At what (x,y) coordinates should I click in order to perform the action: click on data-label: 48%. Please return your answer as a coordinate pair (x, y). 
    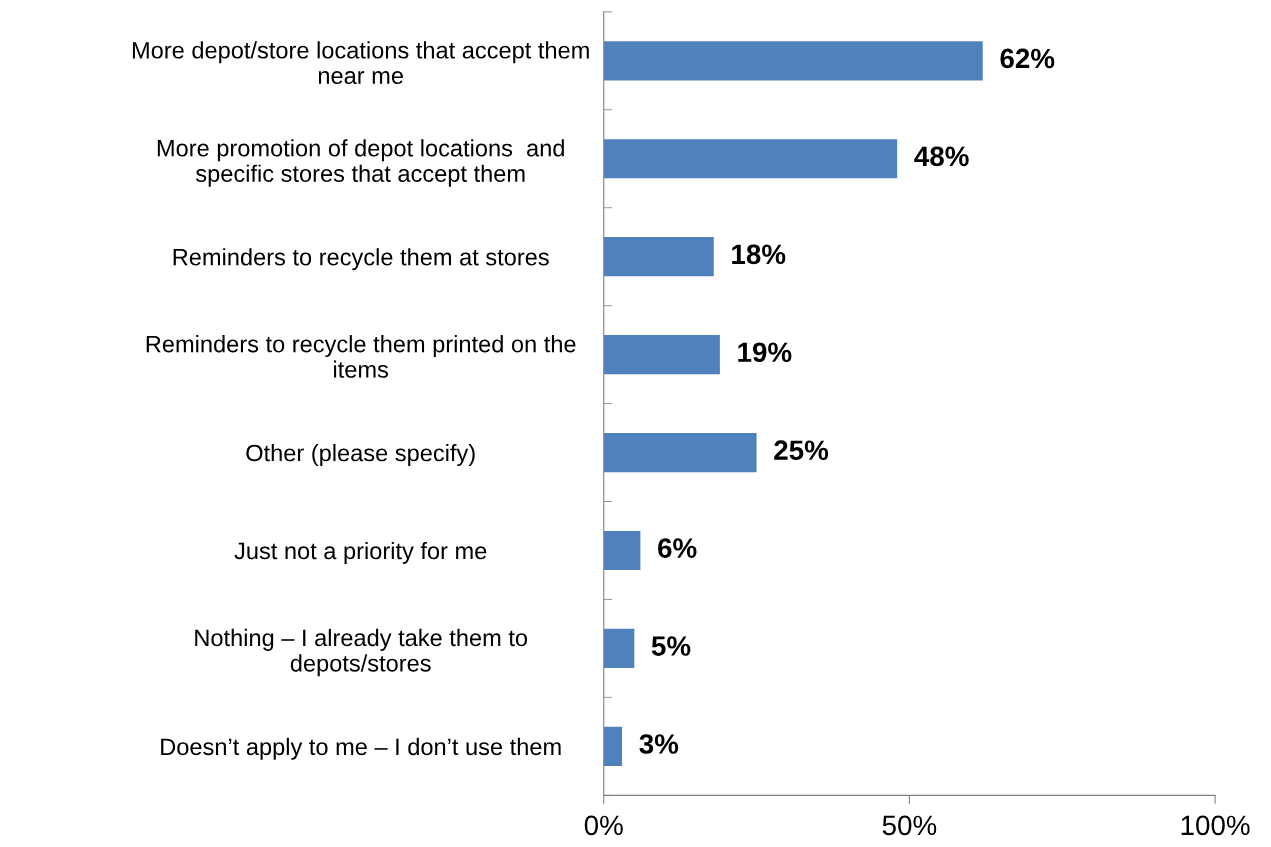
    Looking at the image, I should click on (941, 156).